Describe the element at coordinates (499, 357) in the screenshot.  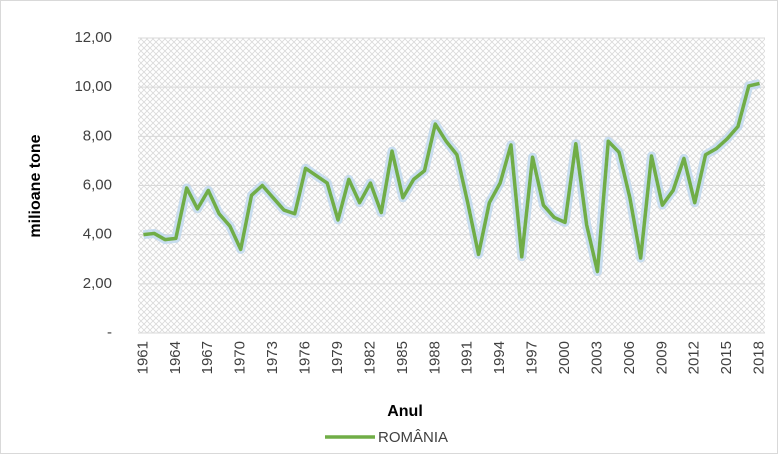
I see `x-tick-label: 1994` at that location.